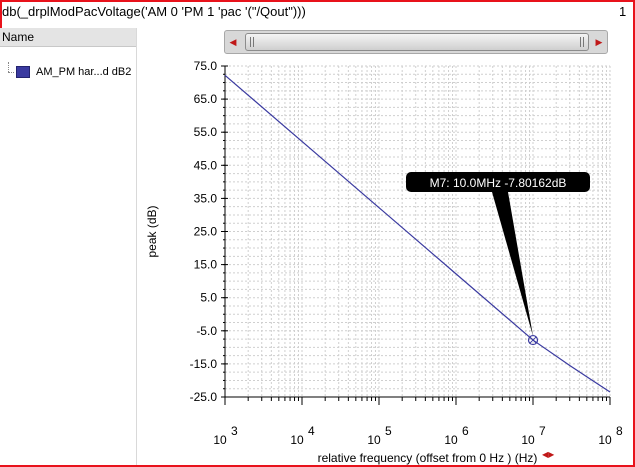 The height and width of the screenshot is (467, 635). Describe the element at coordinates (204, 397) in the screenshot. I see `y-tick-label: -25.0` at that location.